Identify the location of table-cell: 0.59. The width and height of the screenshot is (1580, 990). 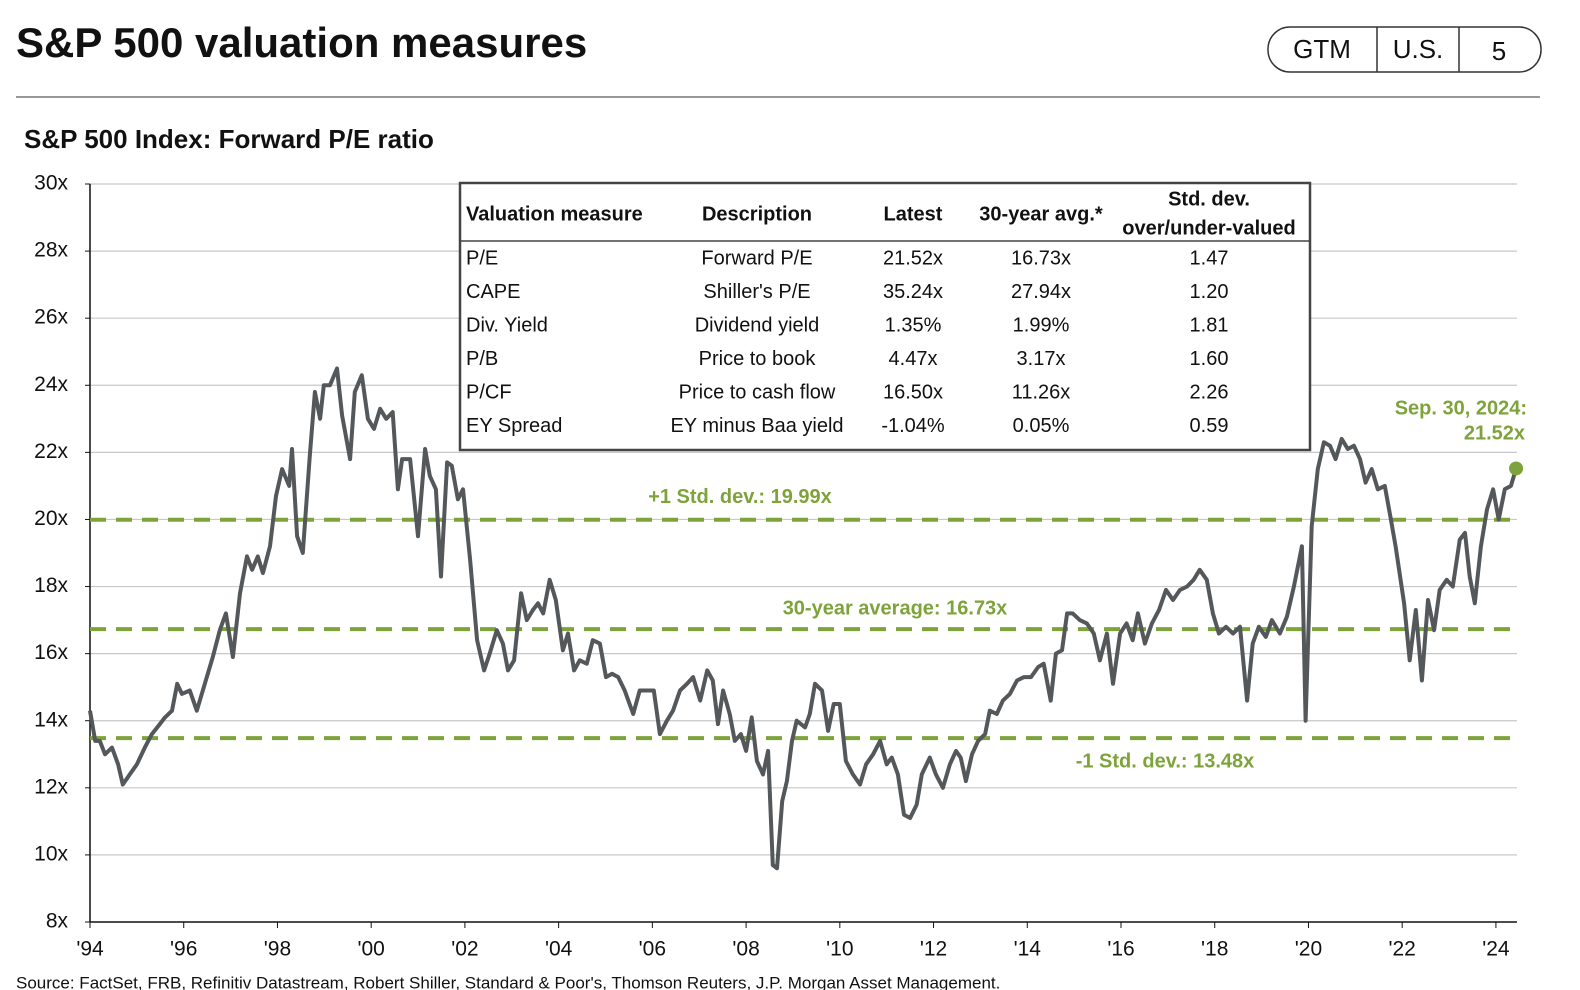
(1209, 426).